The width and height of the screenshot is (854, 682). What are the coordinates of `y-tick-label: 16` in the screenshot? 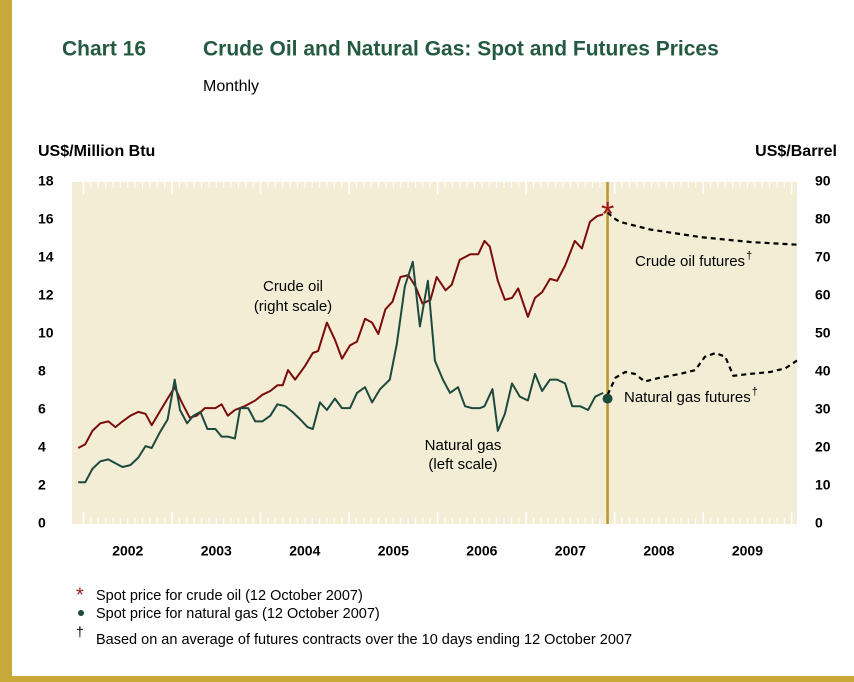 It's located at (46, 219).